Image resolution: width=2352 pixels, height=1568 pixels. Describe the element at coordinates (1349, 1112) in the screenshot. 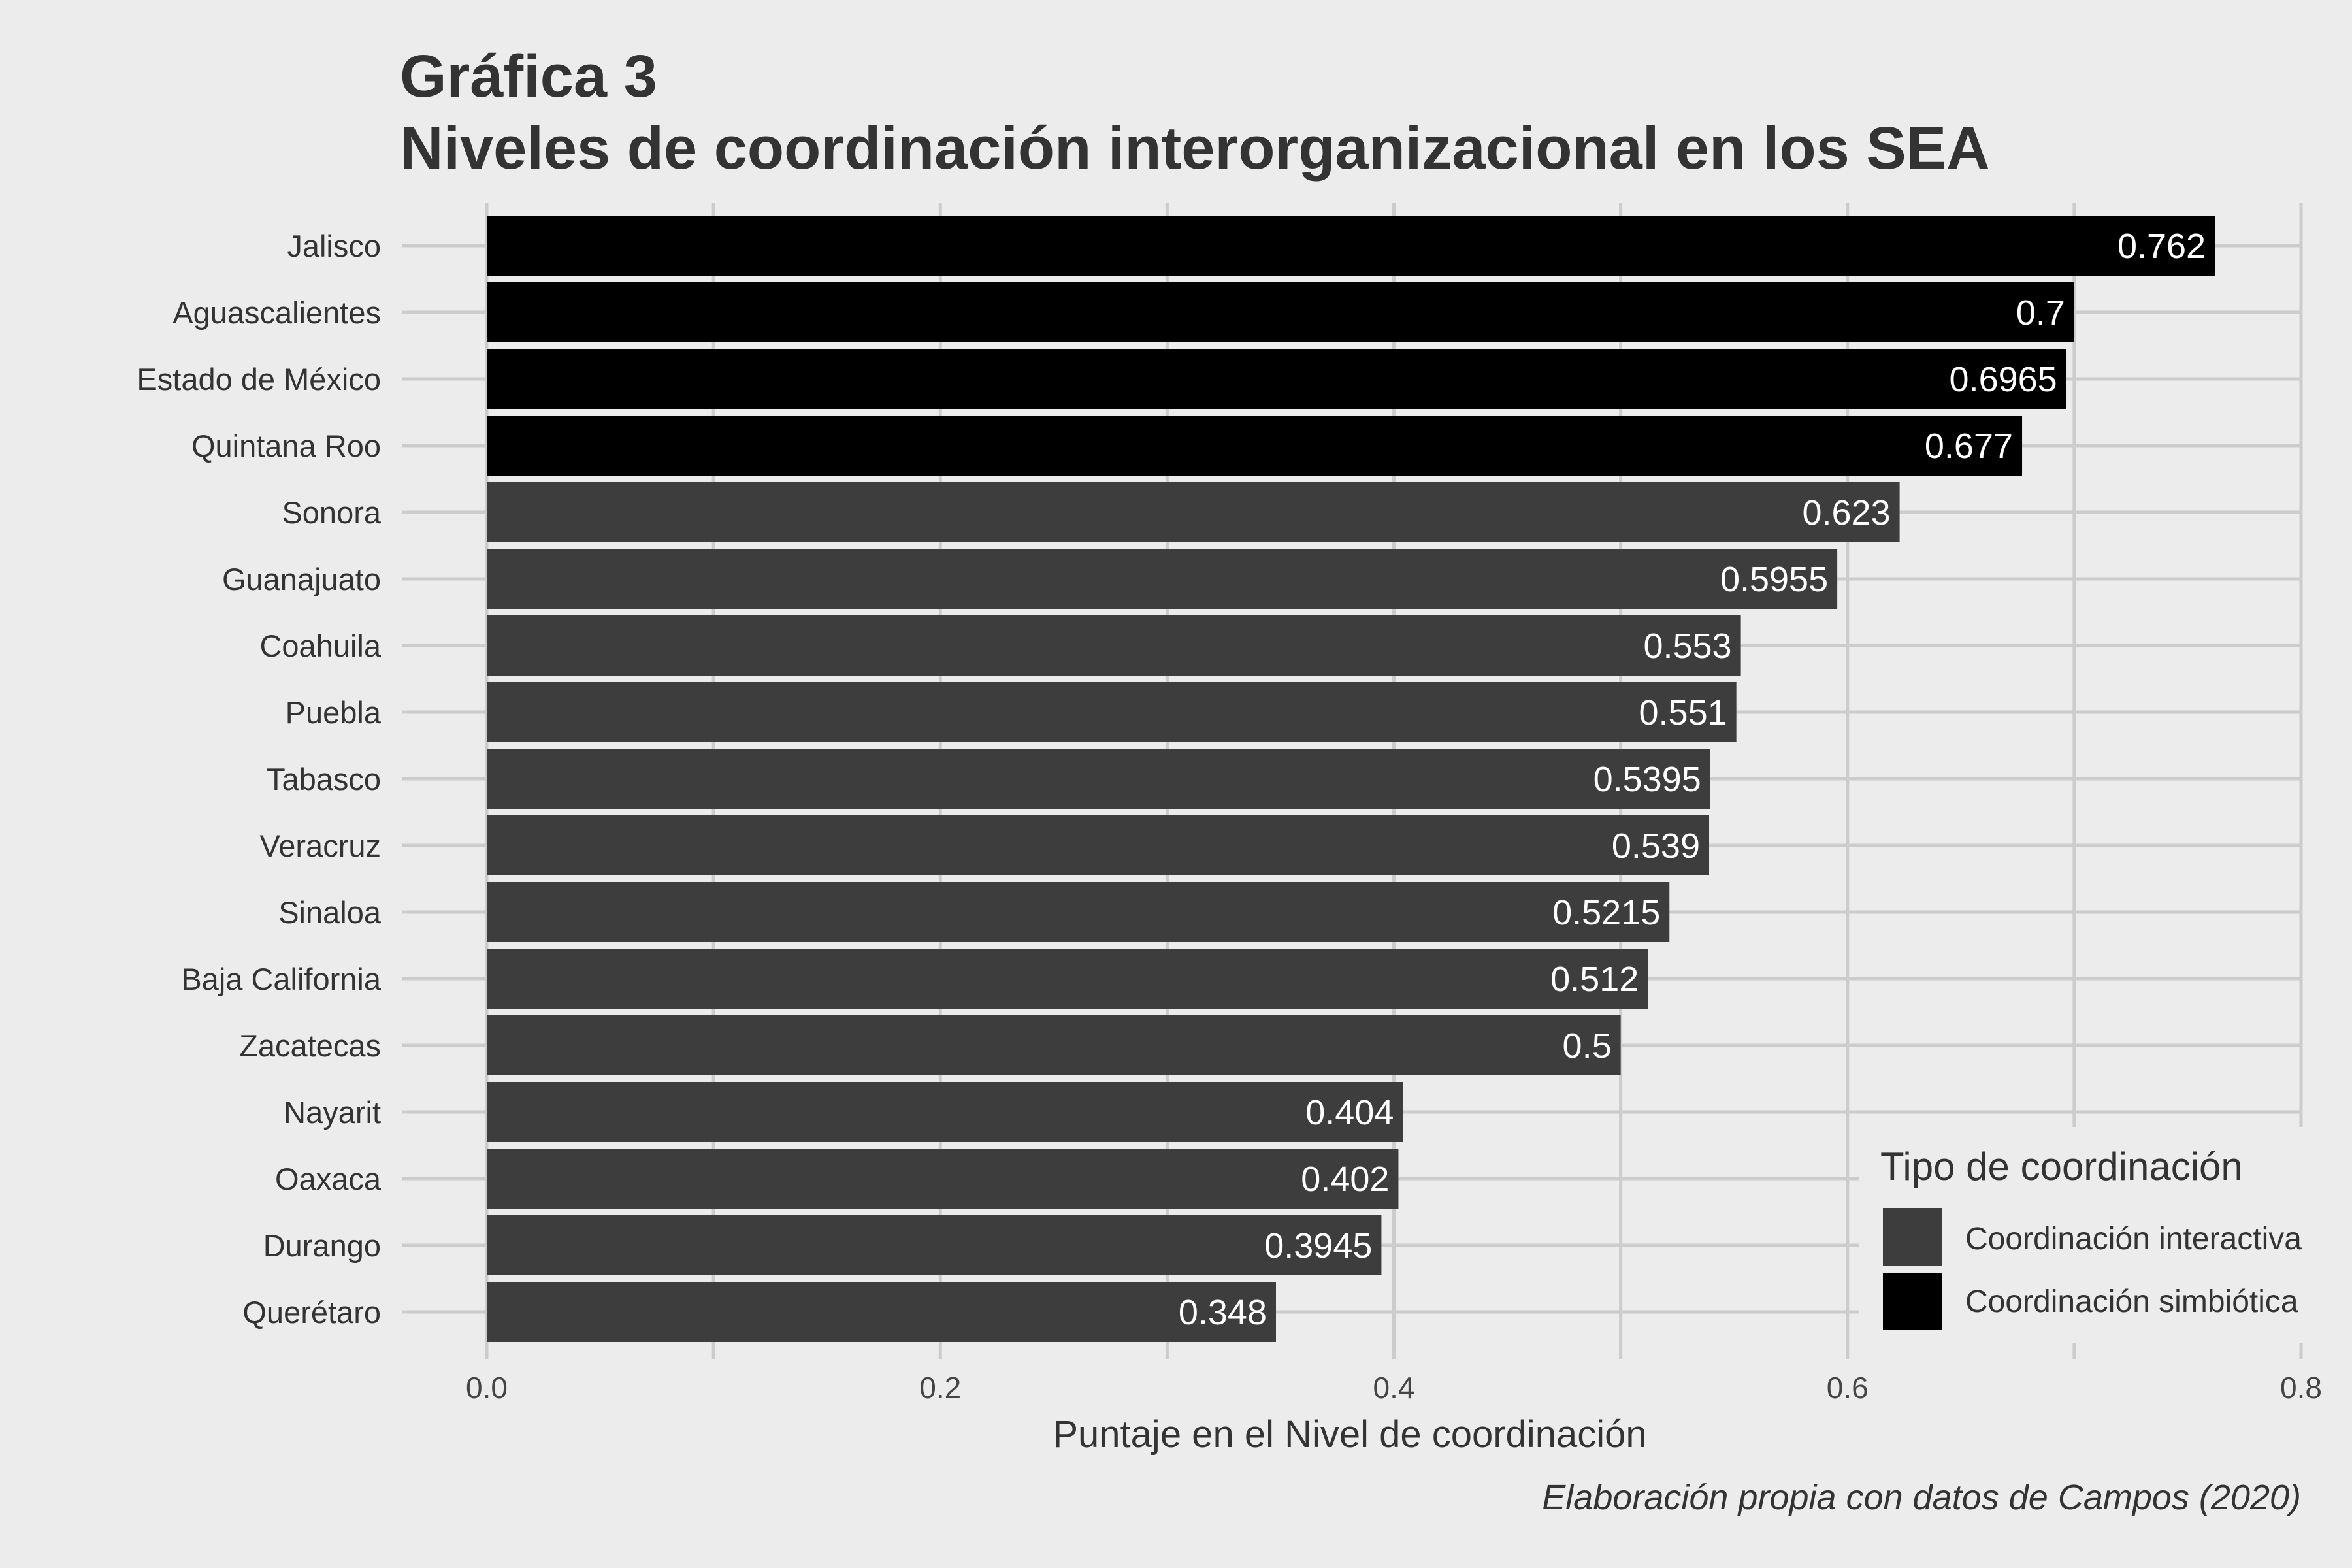

I see `data-label: 0.404` at that location.